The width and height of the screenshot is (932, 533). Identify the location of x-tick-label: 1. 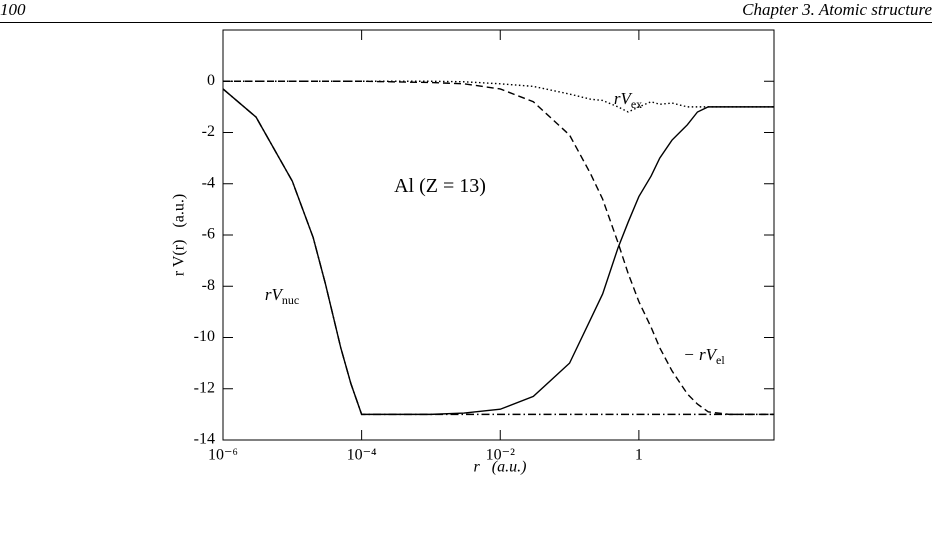
(639, 455).